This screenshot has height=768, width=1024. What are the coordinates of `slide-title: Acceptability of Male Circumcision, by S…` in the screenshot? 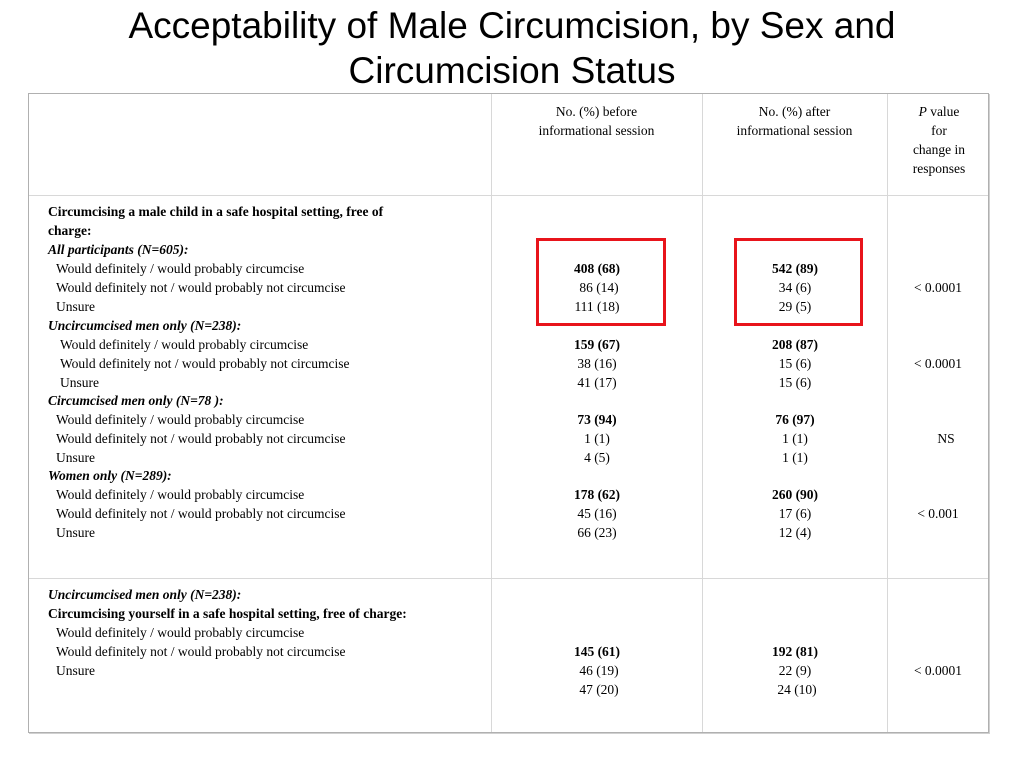 It's located at (512, 48).